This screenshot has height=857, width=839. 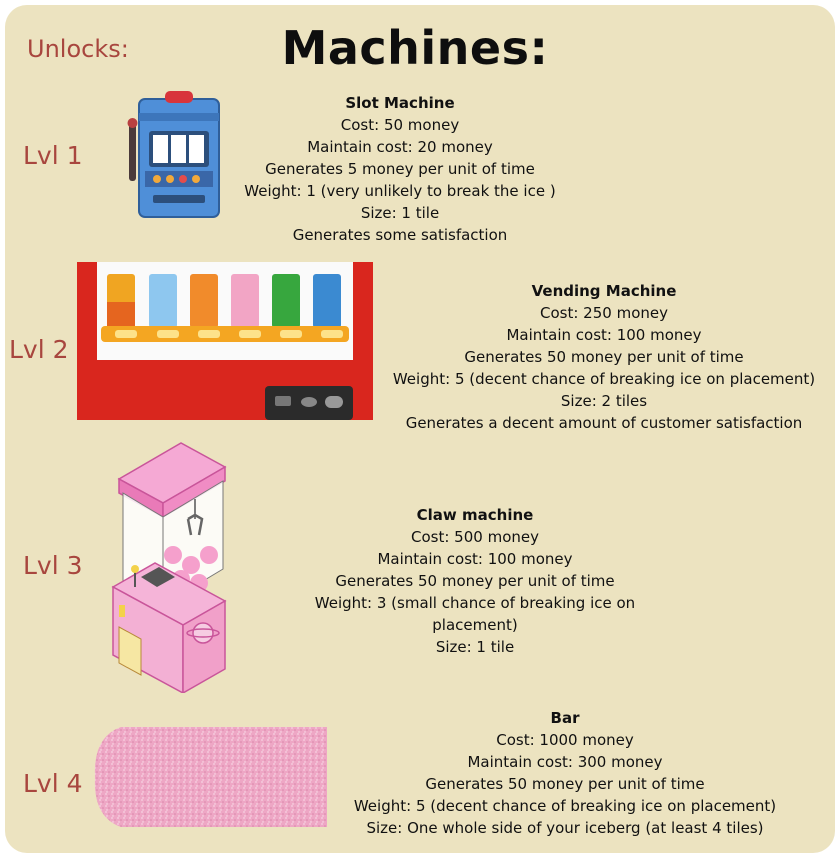 What do you see at coordinates (400, 125) in the screenshot?
I see `machine-cost: Cost: 50 money` at bounding box center [400, 125].